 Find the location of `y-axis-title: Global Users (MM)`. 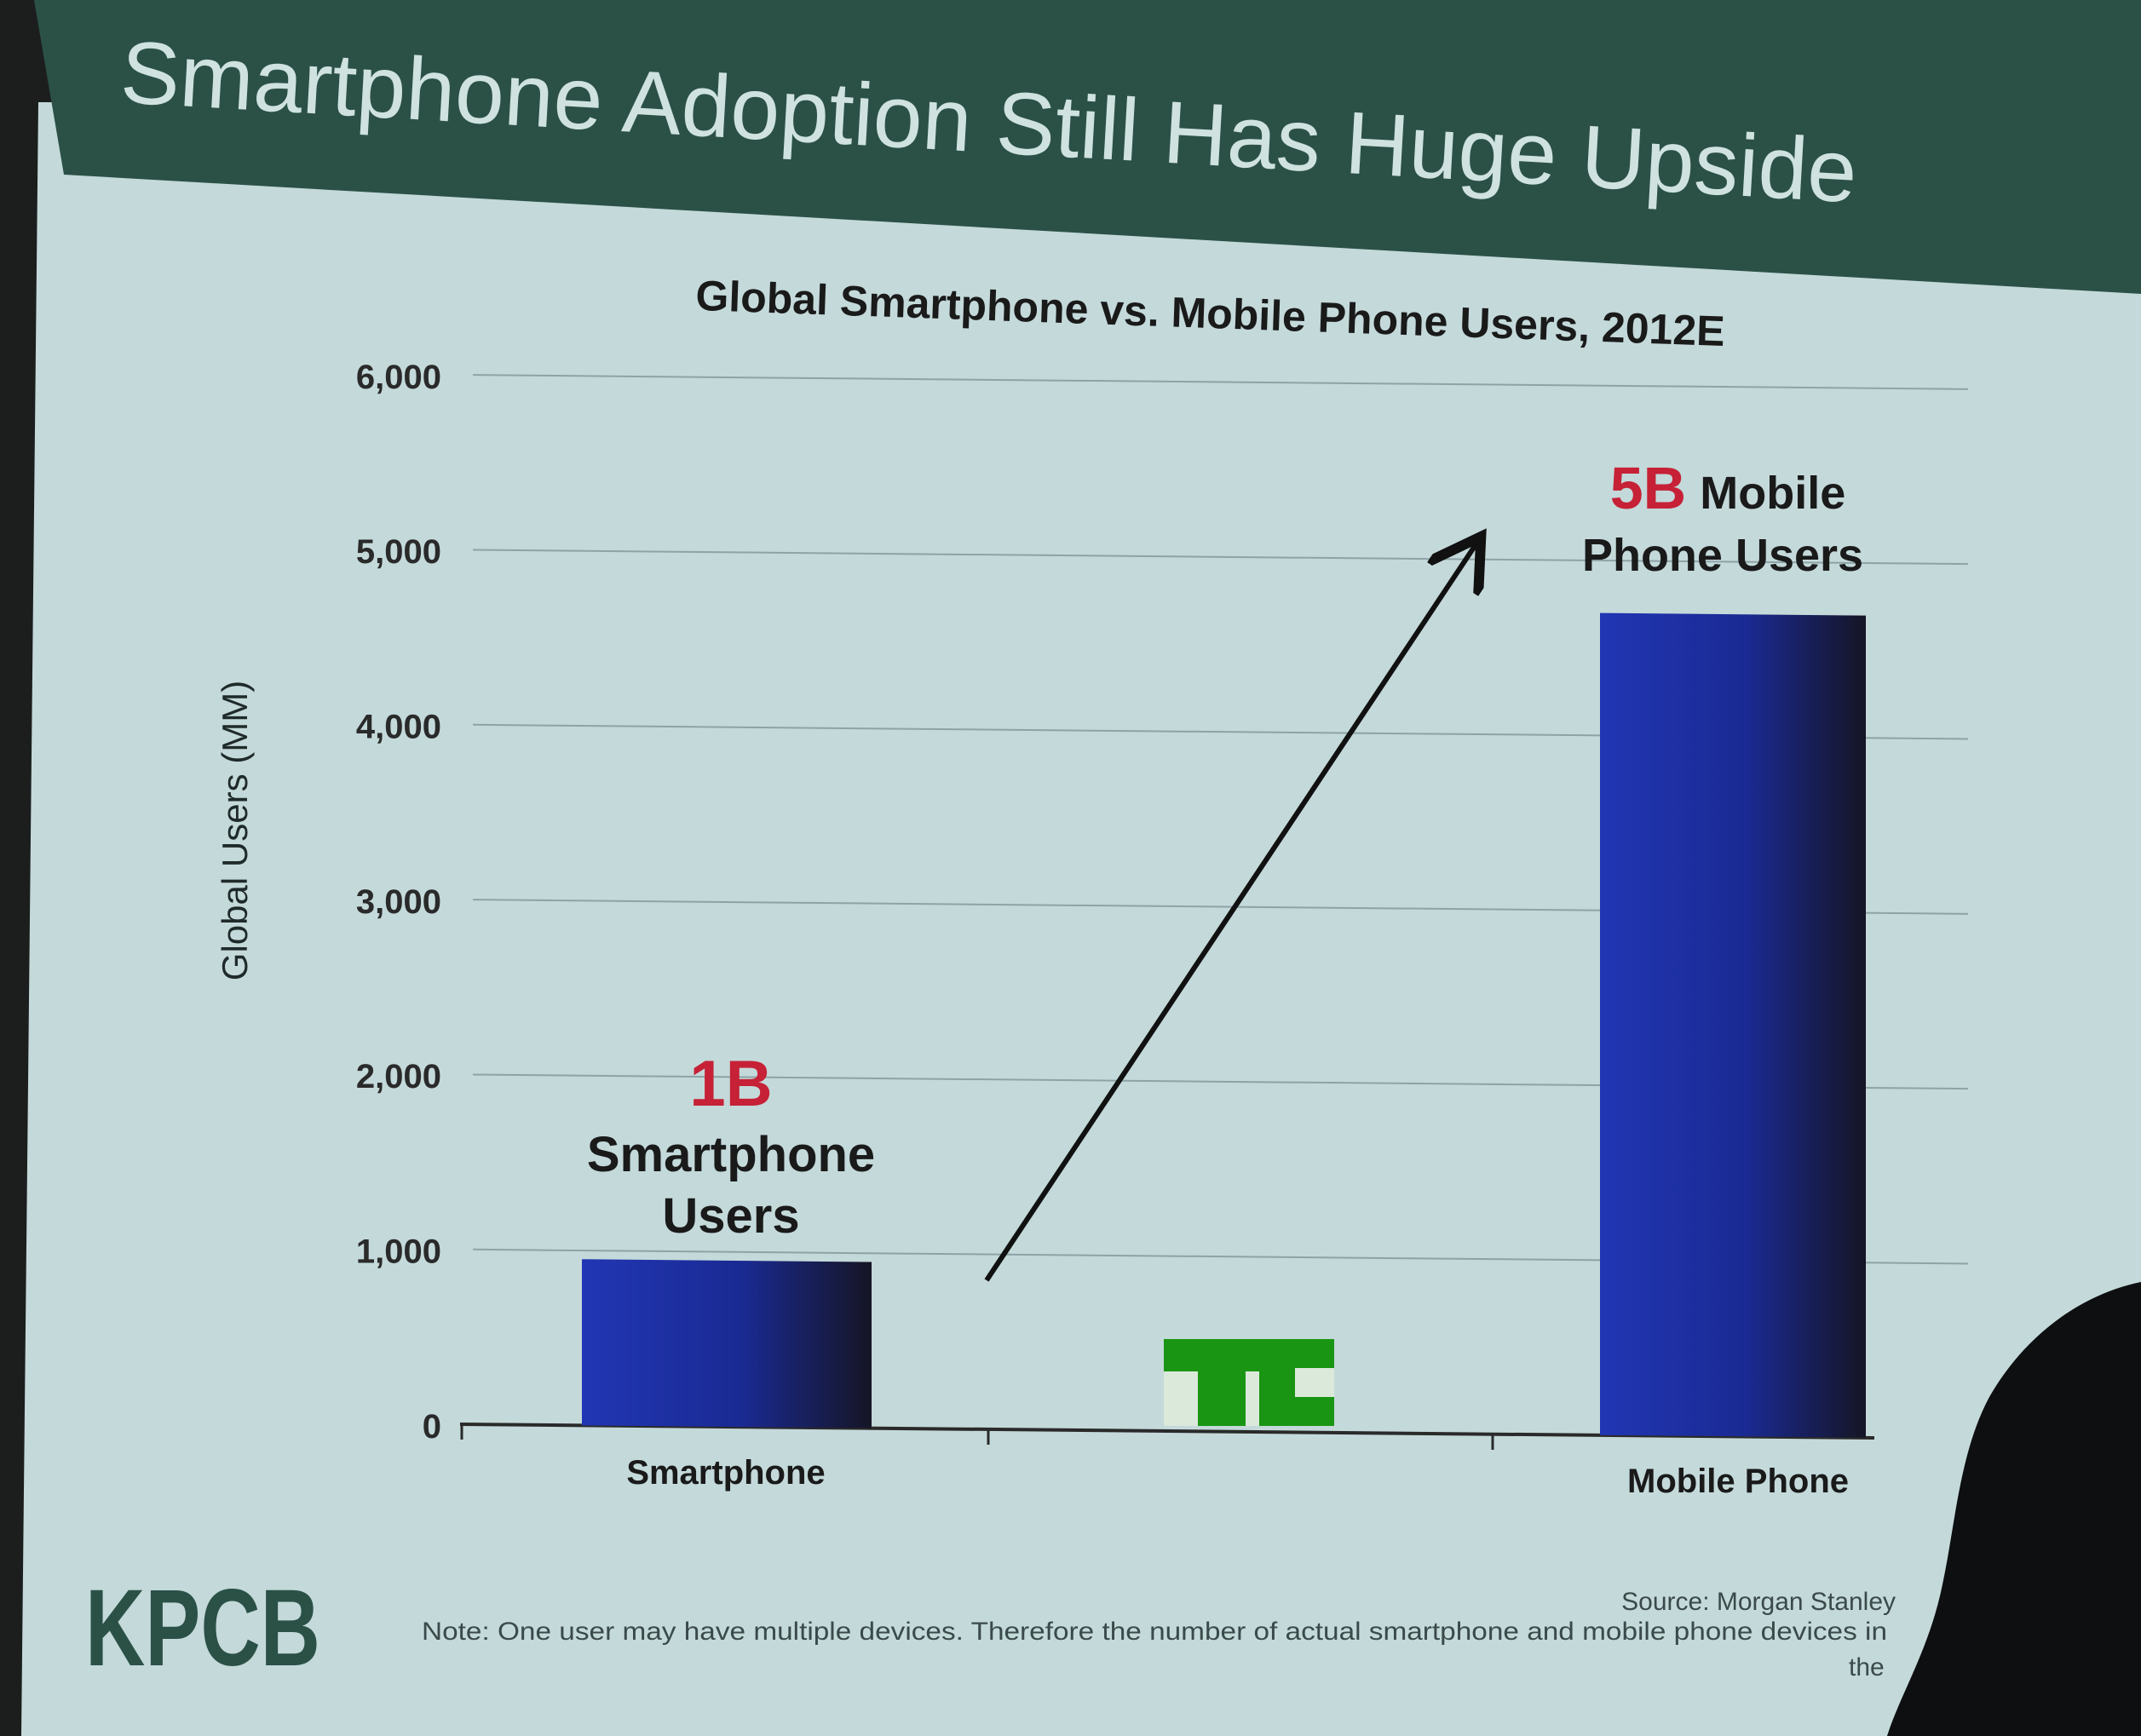

y-axis-title: Global Users (MM) is located at coordinates (235, 830).